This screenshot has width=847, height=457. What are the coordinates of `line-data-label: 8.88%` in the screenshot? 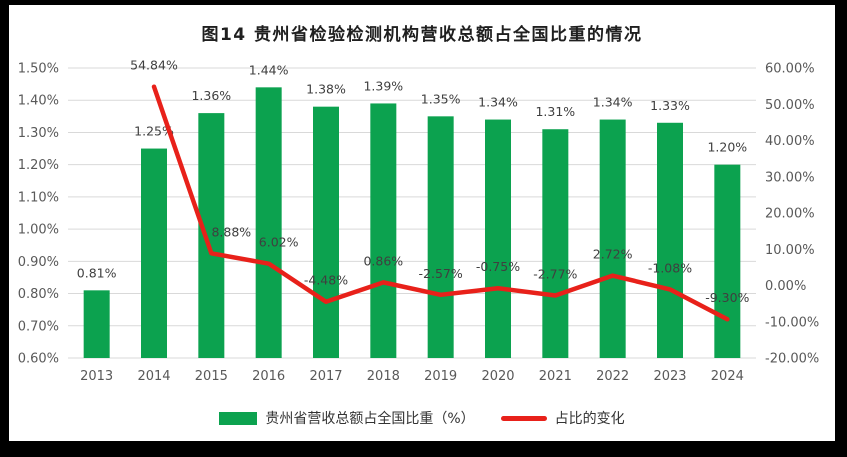 It's located at (231, 231).